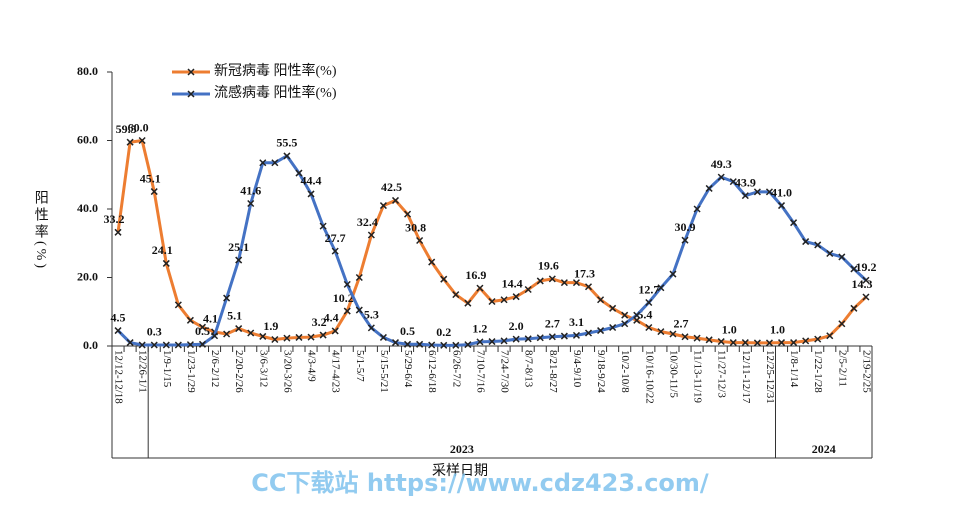 Image resolution: width=960 pixels, height=512 pixels. What do you see at coordinates (118, 317) in the screenshot?
I see `data-label: 4.5` at bounding box center [118, 317].